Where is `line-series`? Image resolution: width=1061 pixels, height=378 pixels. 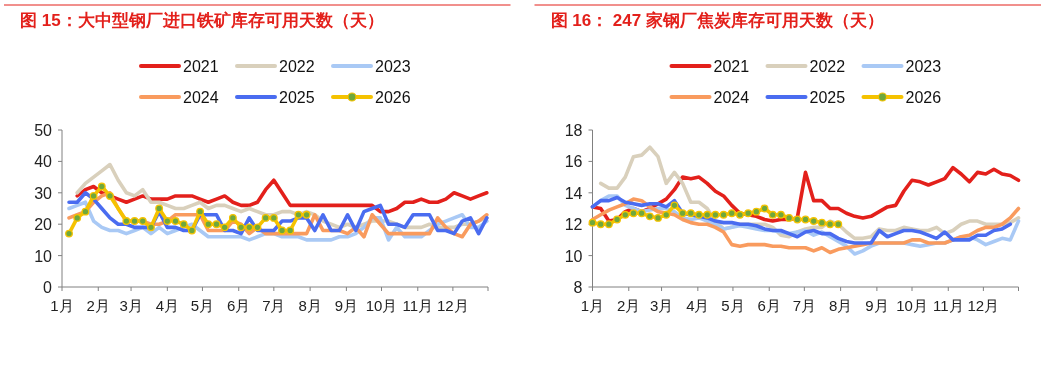 line-series is located at coordinates (801, 220).